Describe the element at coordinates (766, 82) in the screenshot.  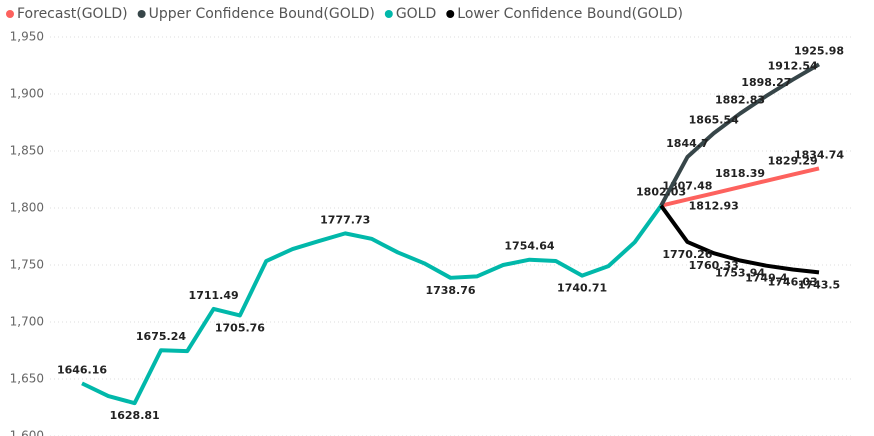
I see `data-label: 1898.27` at that location.